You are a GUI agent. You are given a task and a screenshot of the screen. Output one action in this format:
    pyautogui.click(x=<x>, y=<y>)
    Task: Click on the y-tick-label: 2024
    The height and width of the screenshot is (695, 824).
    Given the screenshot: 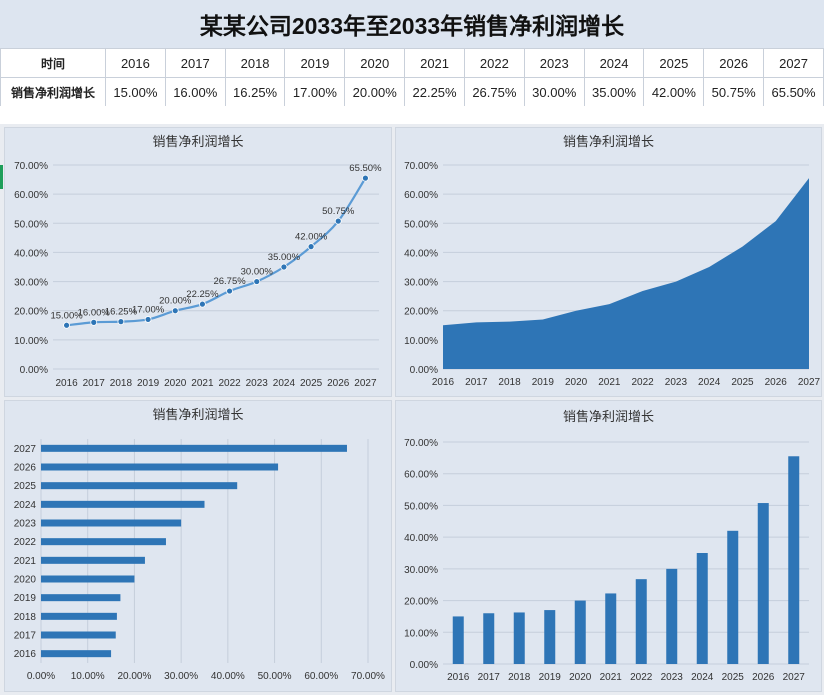 What is the action you would take?
    pyautogui.click(x=25, y=505)
    